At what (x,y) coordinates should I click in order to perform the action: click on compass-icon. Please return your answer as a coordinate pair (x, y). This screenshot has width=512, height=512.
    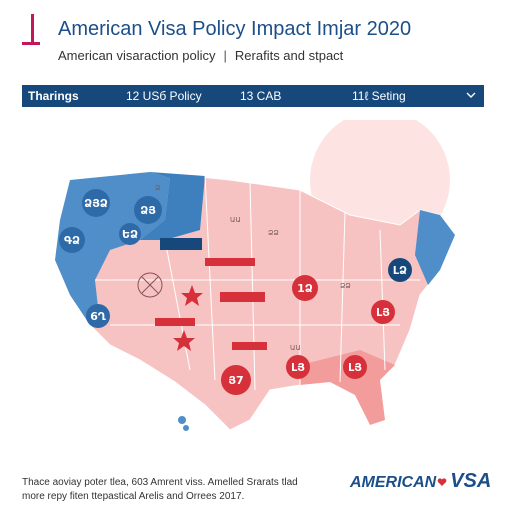
    Looking at the image, I should click on (150, 285).